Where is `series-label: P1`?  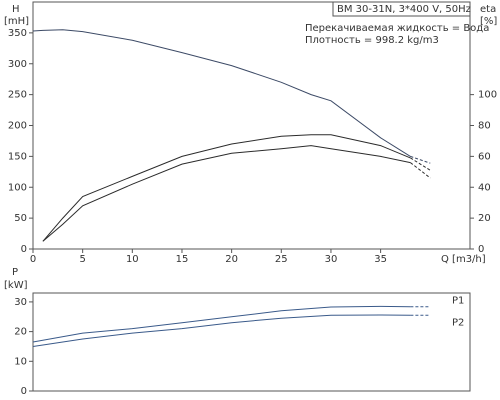
series-label: P1 is located at coordinates (458, 301).